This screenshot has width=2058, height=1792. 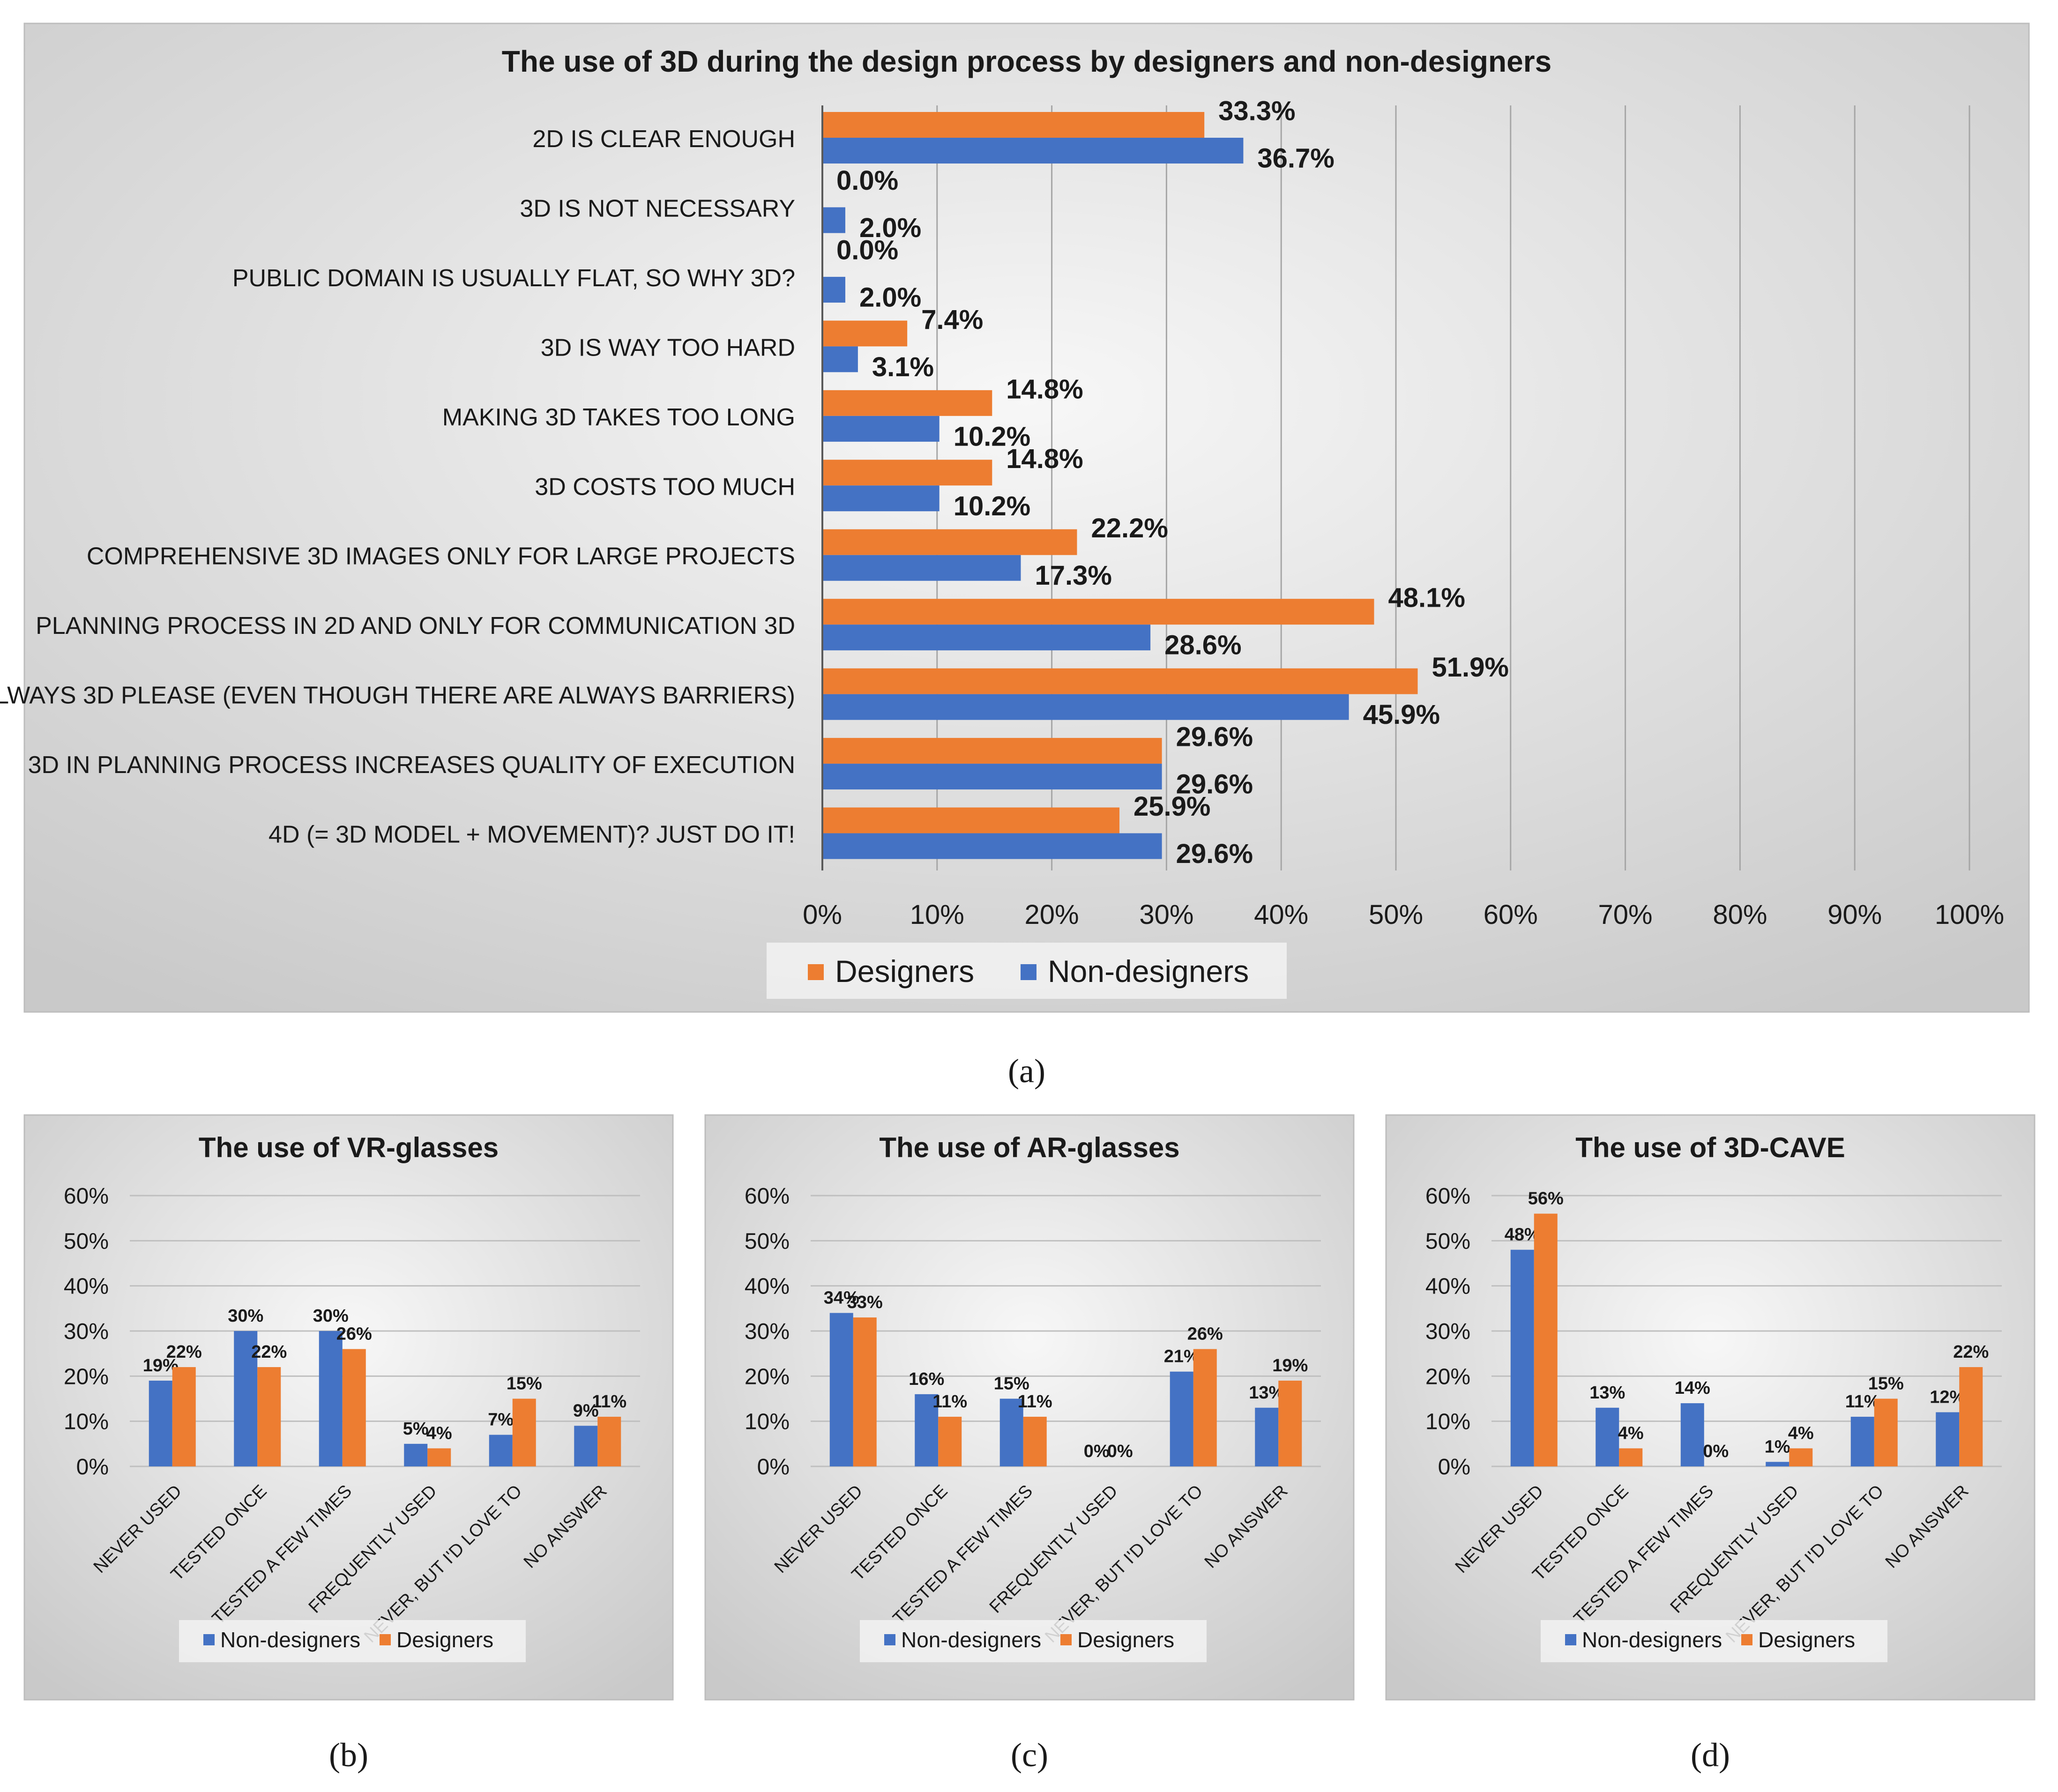 I want to click on chart-data-label: 16%, so click(x=926, y=1379).